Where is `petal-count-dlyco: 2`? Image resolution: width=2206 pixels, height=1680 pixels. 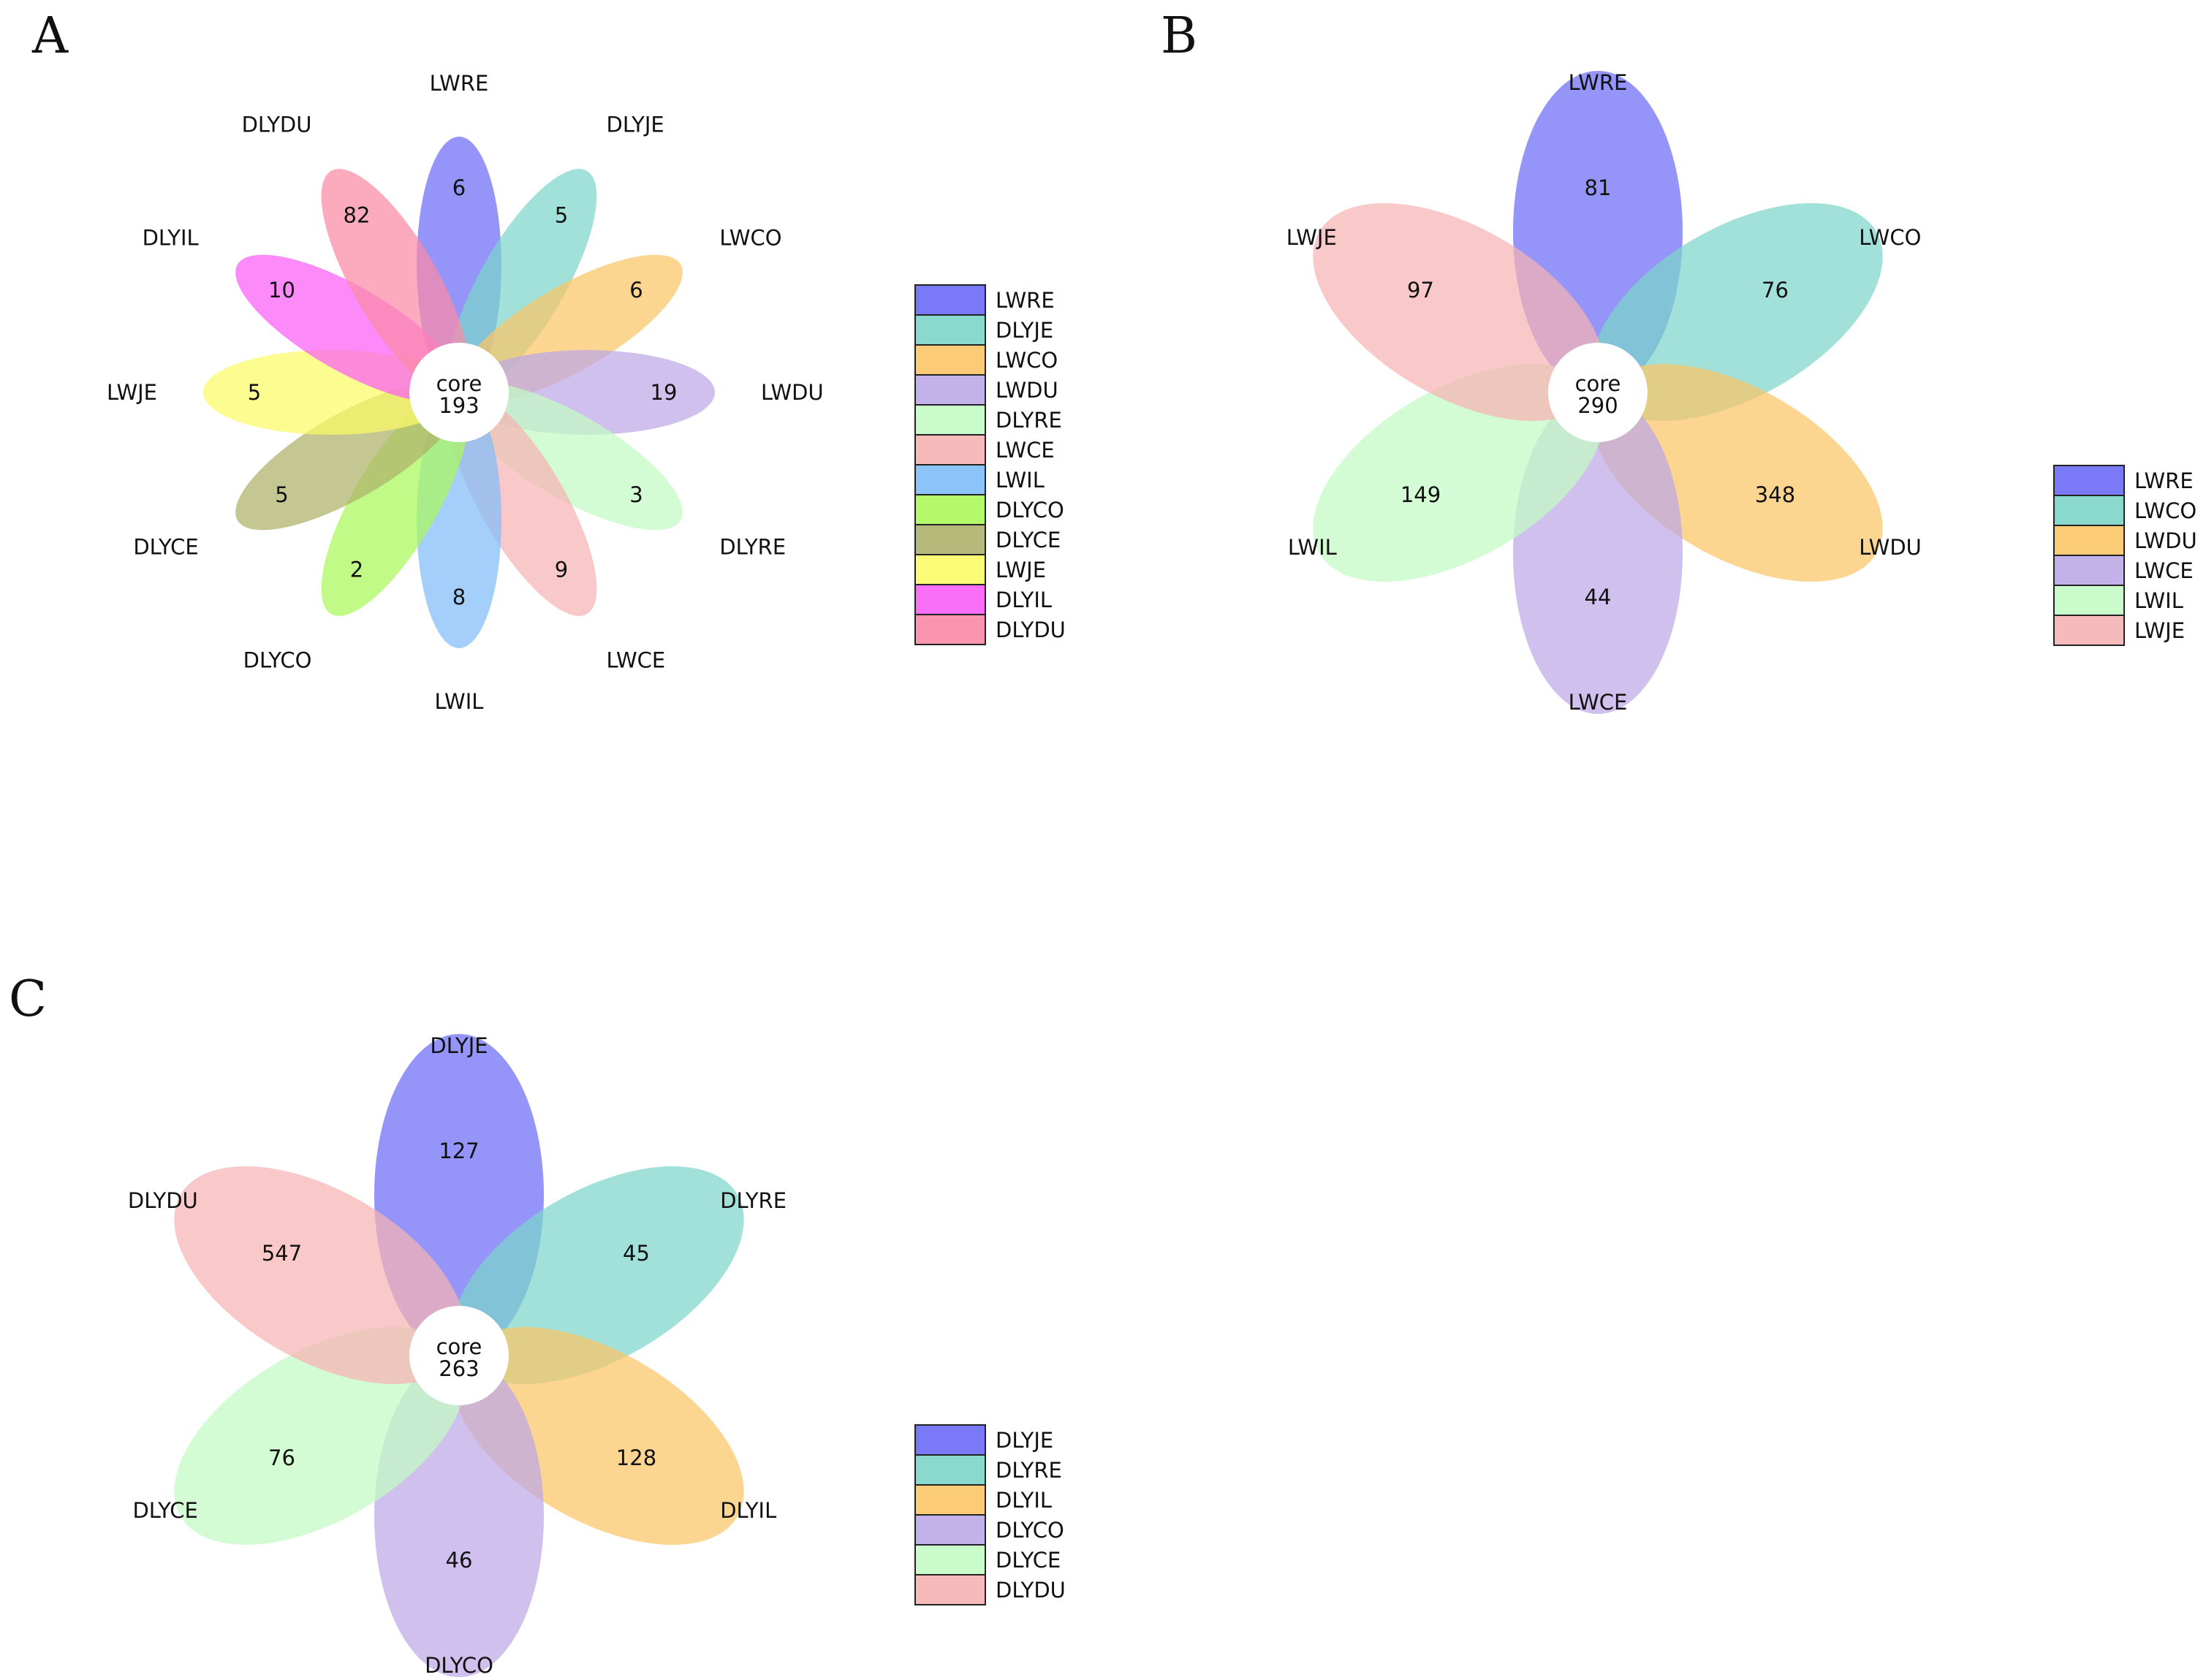 petal-count-dlyco: 2 is located at coordinates (356, 569).